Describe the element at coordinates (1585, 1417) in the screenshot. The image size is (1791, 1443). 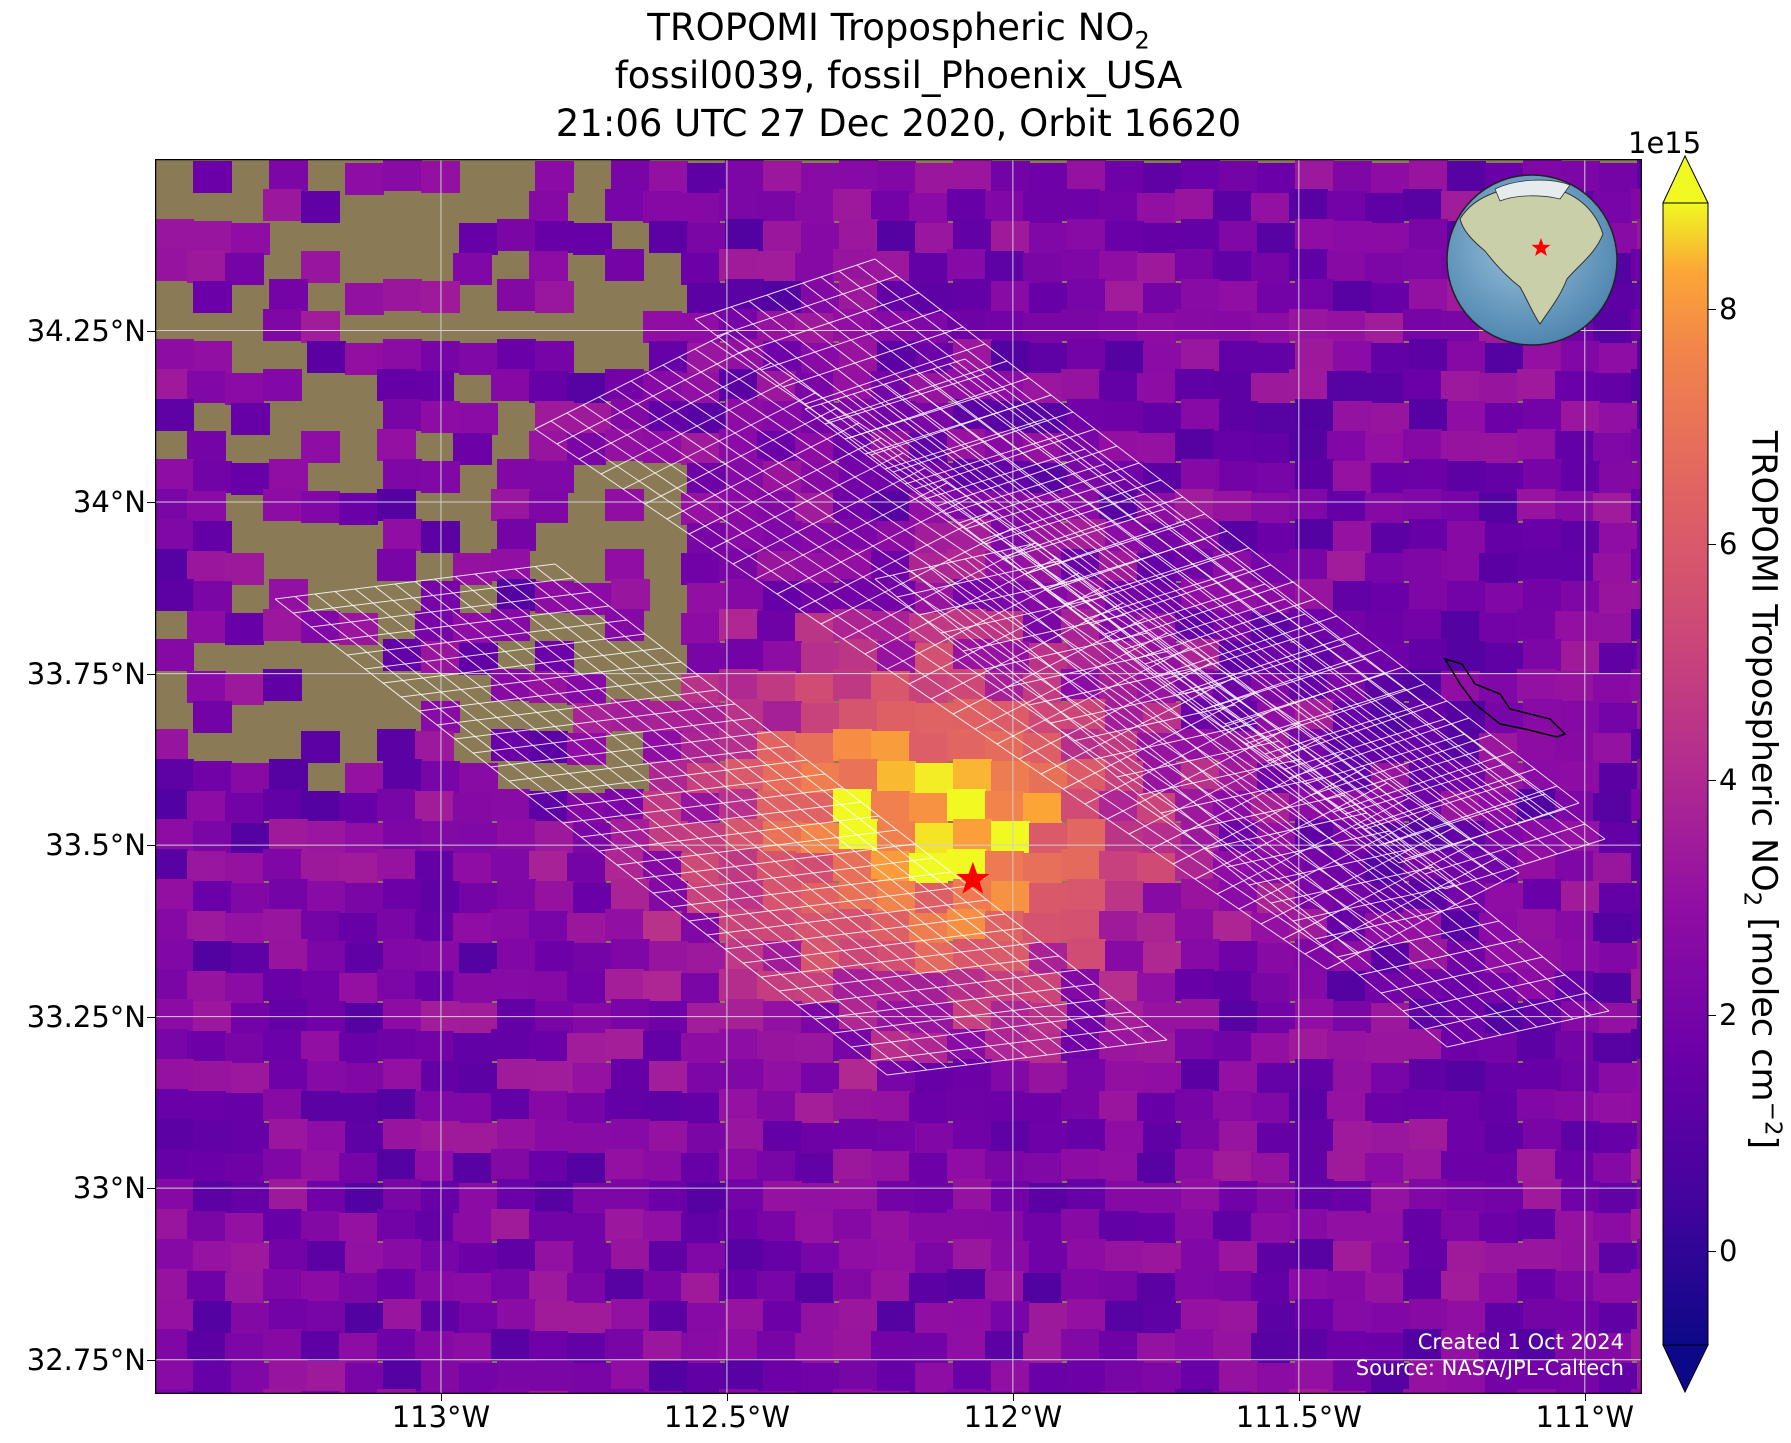
I see `lon-tick-label: 111°W` at that location.